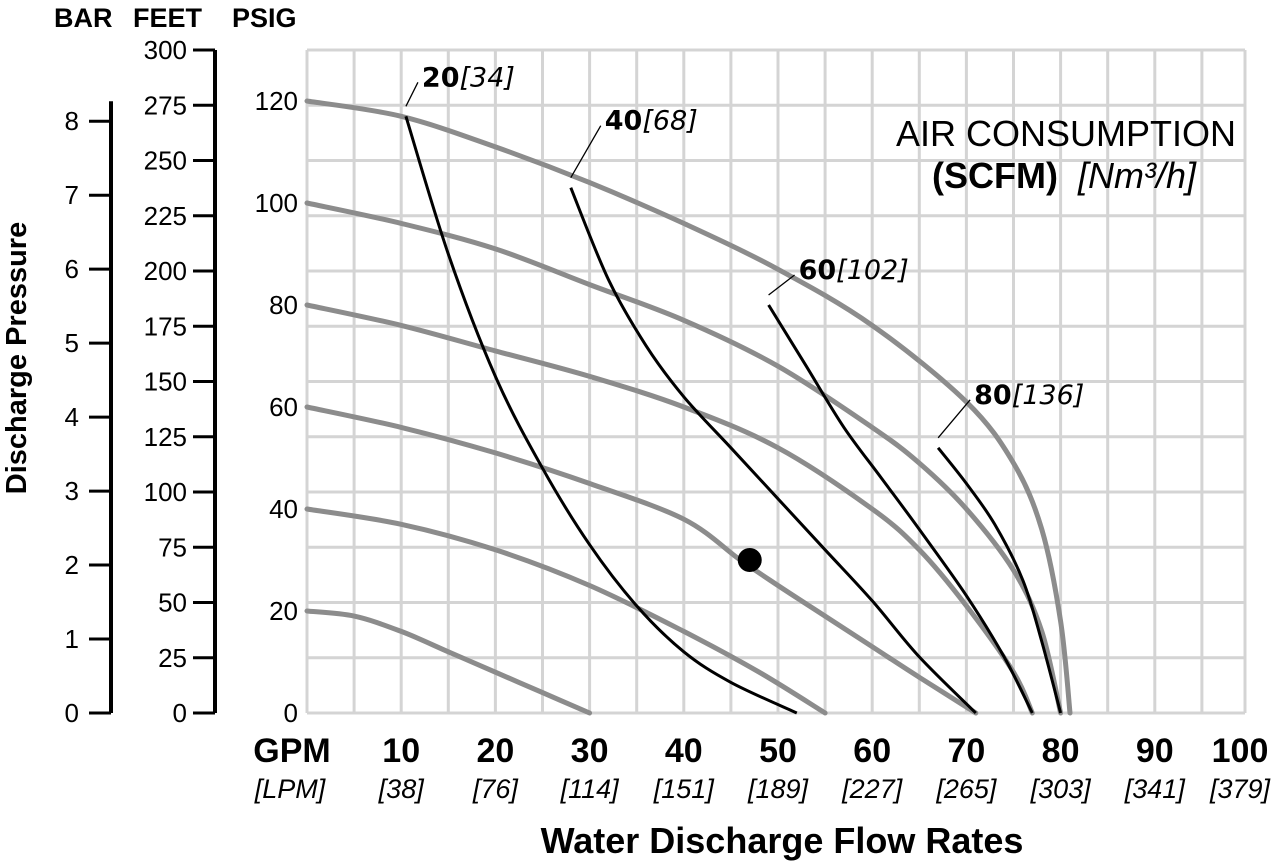 The width and height of the screenshot is (1280, 864). Describe the element at coordinates (1061, 751) in the screenshot. I see `gpm-tick-label: 80` at that location.